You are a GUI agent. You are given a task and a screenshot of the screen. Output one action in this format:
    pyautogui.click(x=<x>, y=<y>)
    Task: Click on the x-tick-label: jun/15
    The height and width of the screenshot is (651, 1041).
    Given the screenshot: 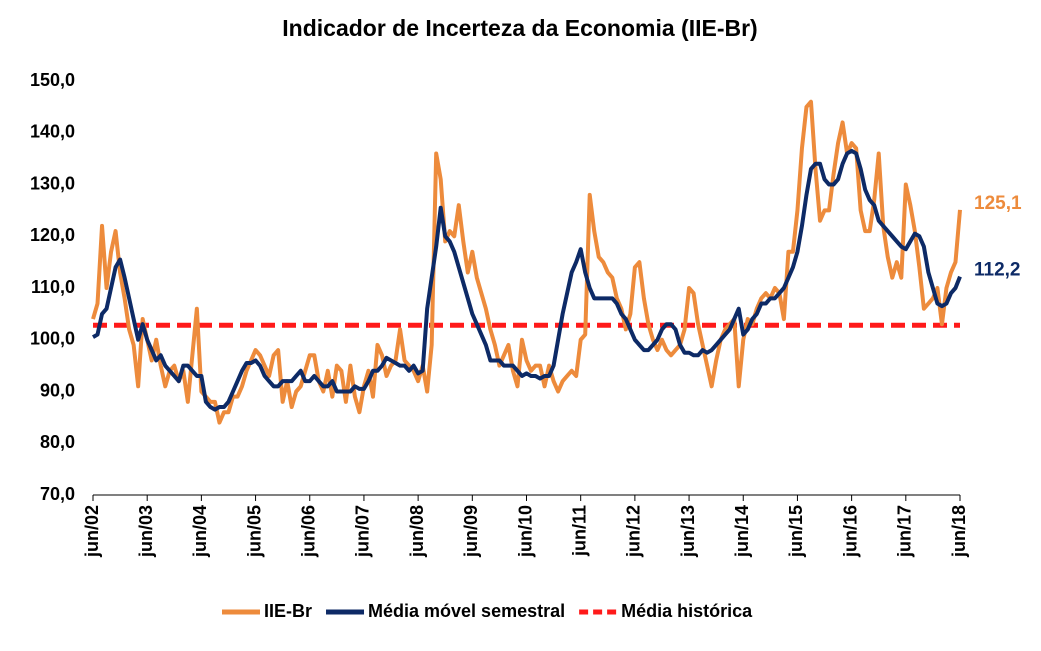 What is the action you would take?
    pyautogui.click(x=796, y=531)
    